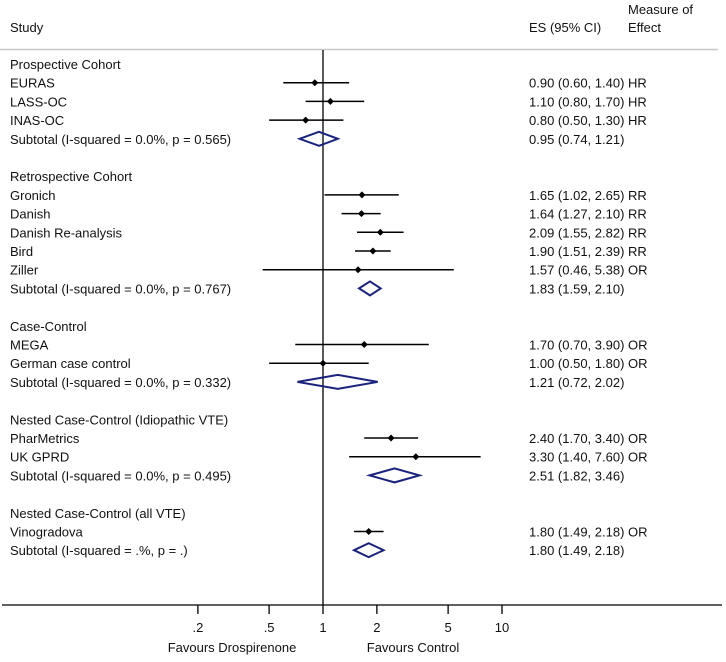 Image resolution: width=726 pixels, height=662 pixels. Describe the element at coordinates (197, 627) in the screenshot. I see `x-tick-label: .2` at that location.